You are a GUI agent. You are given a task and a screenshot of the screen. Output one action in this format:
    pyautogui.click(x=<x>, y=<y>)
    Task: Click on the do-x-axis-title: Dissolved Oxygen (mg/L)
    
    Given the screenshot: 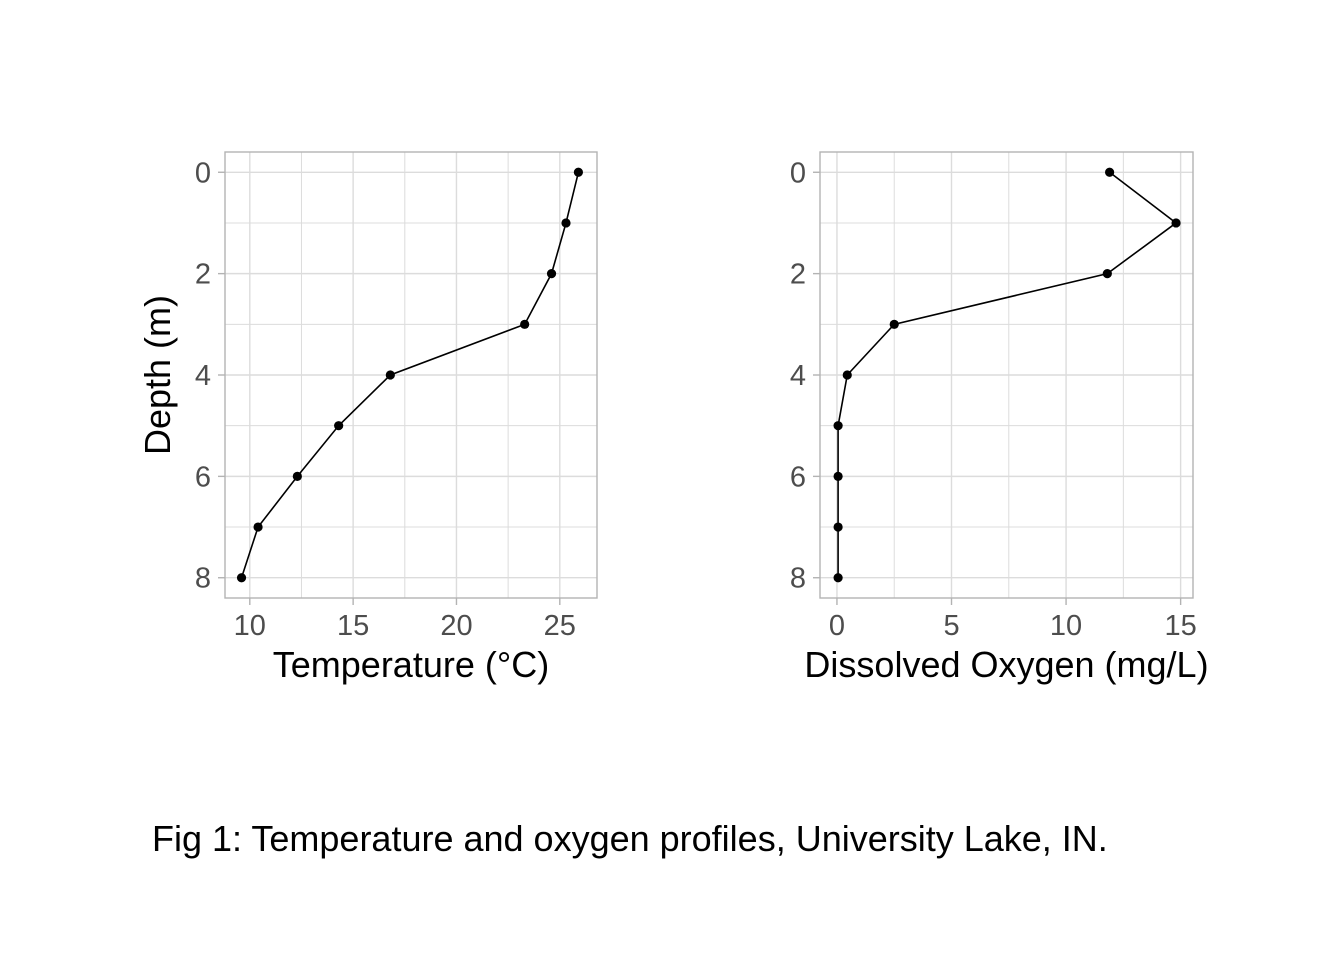 What is the action you would take?
    pyautogui.click(x=1006, y=664)
    